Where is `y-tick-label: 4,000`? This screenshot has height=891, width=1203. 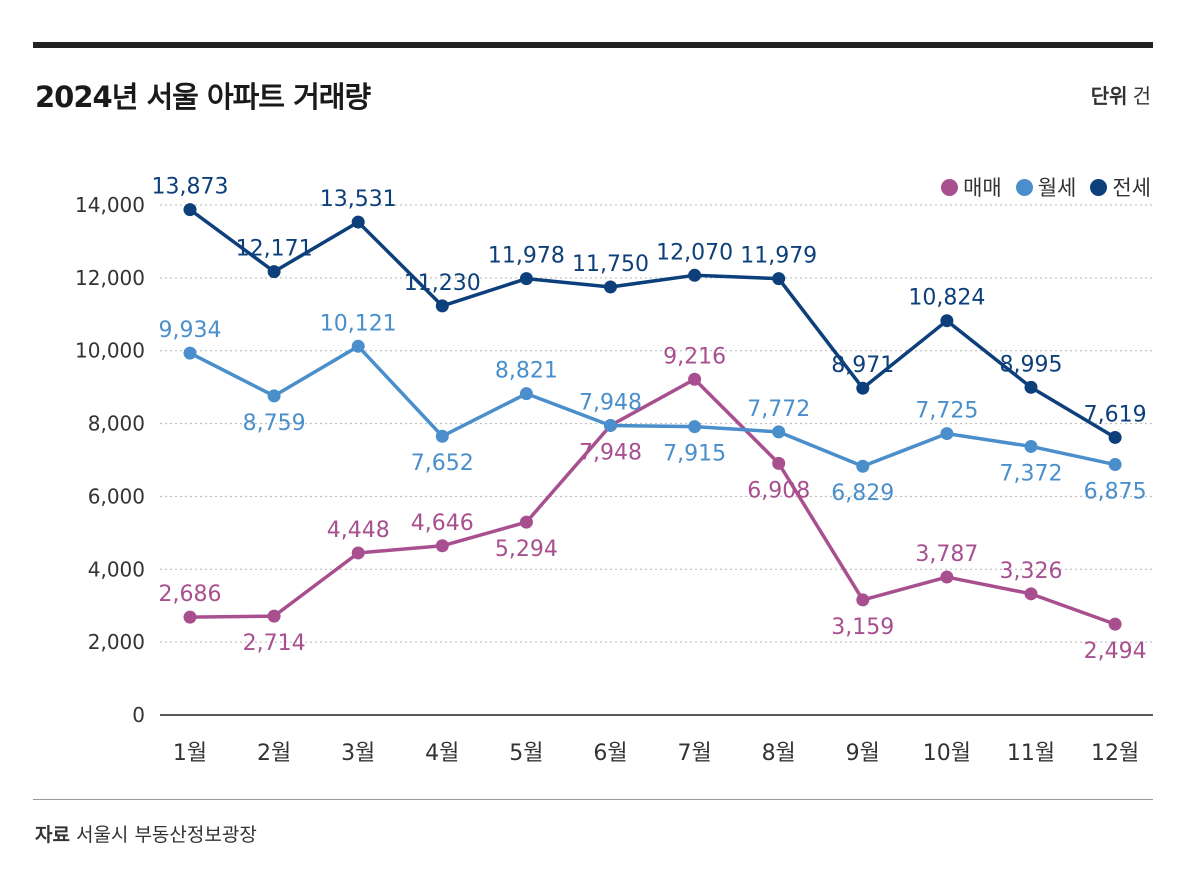 y-tick-label: 4,000 is located at coordinates (116, 569).